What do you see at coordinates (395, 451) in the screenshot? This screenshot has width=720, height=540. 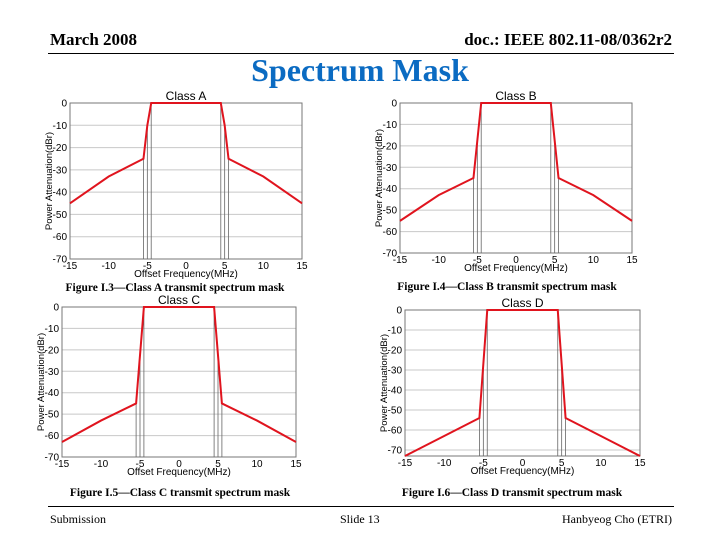 I see `y-tick-label-d: -70` at bounding box center [395, 451].